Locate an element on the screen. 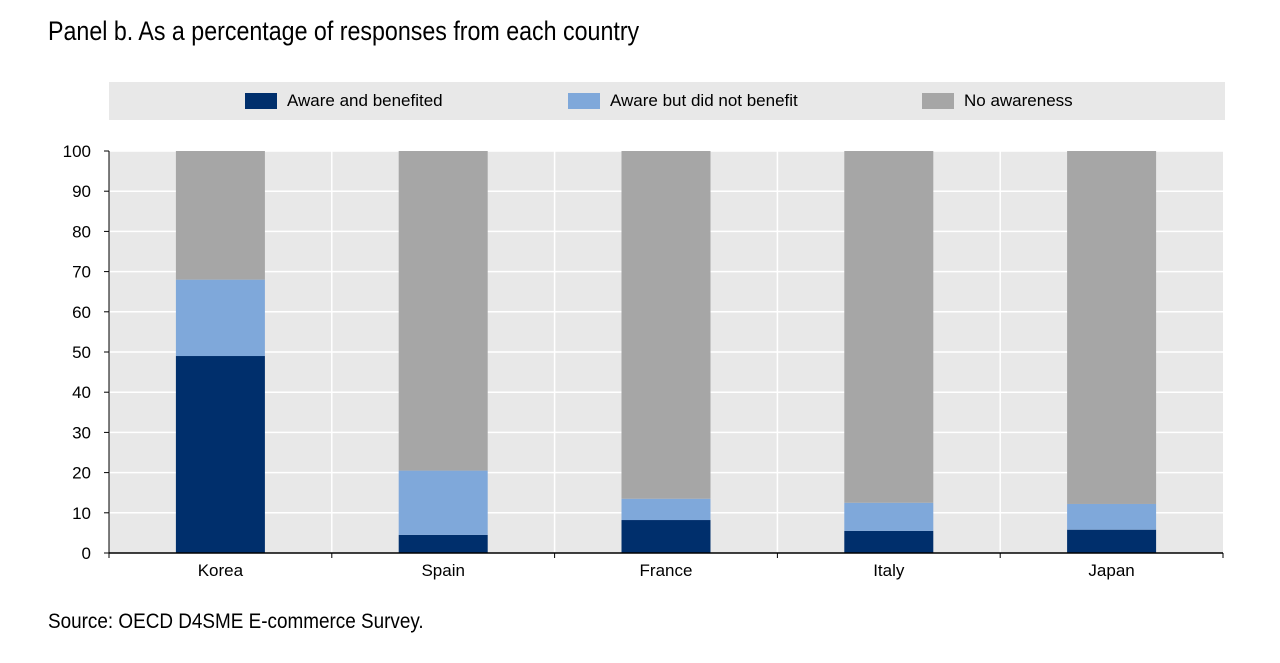 The image size is (1280, 663). bar-no-awareness-japan is located at coordinates (1112, 327).